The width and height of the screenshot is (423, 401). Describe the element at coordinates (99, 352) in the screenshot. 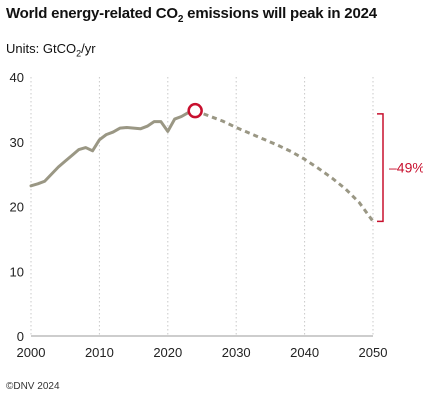

I see `x-tick-label-2010: 2010` at that location.